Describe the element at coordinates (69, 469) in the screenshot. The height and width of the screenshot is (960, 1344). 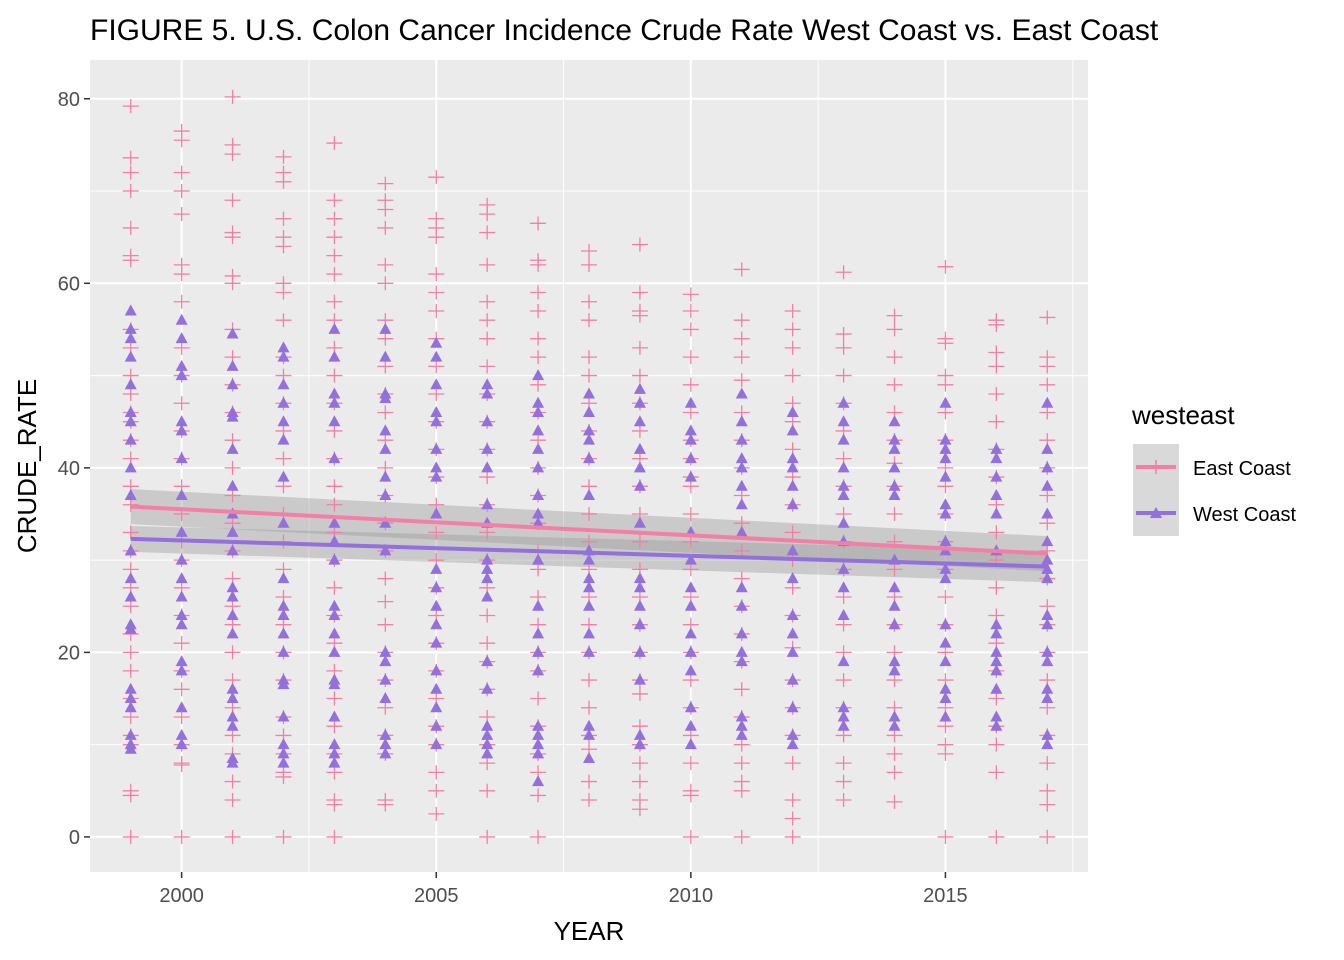
I see `y-tick-label: 40` at that location.